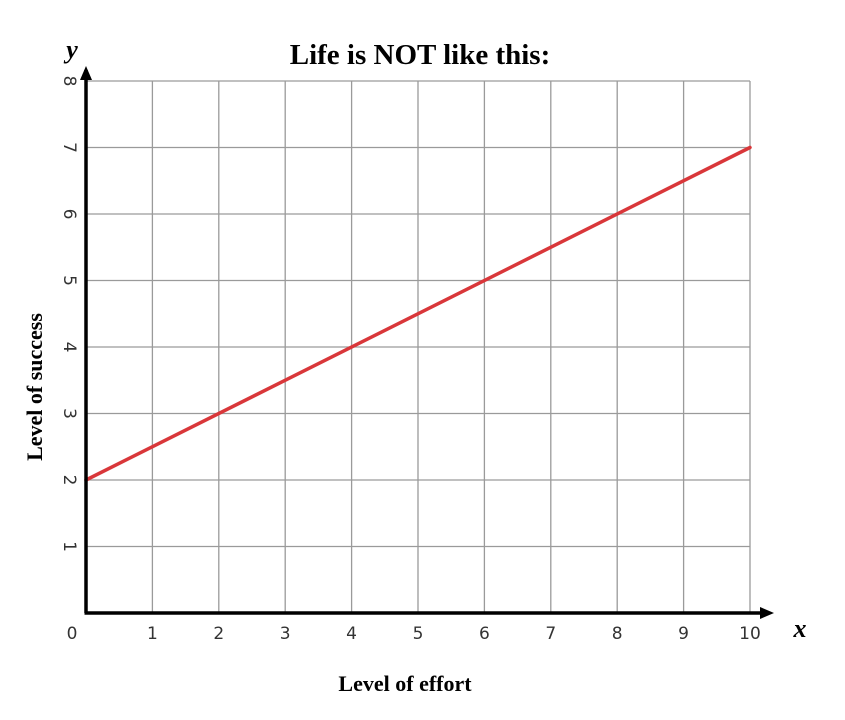  Describe the element at coordinates (69, 480) in the screenshot. I see `y-tick-label: 2` at that location.